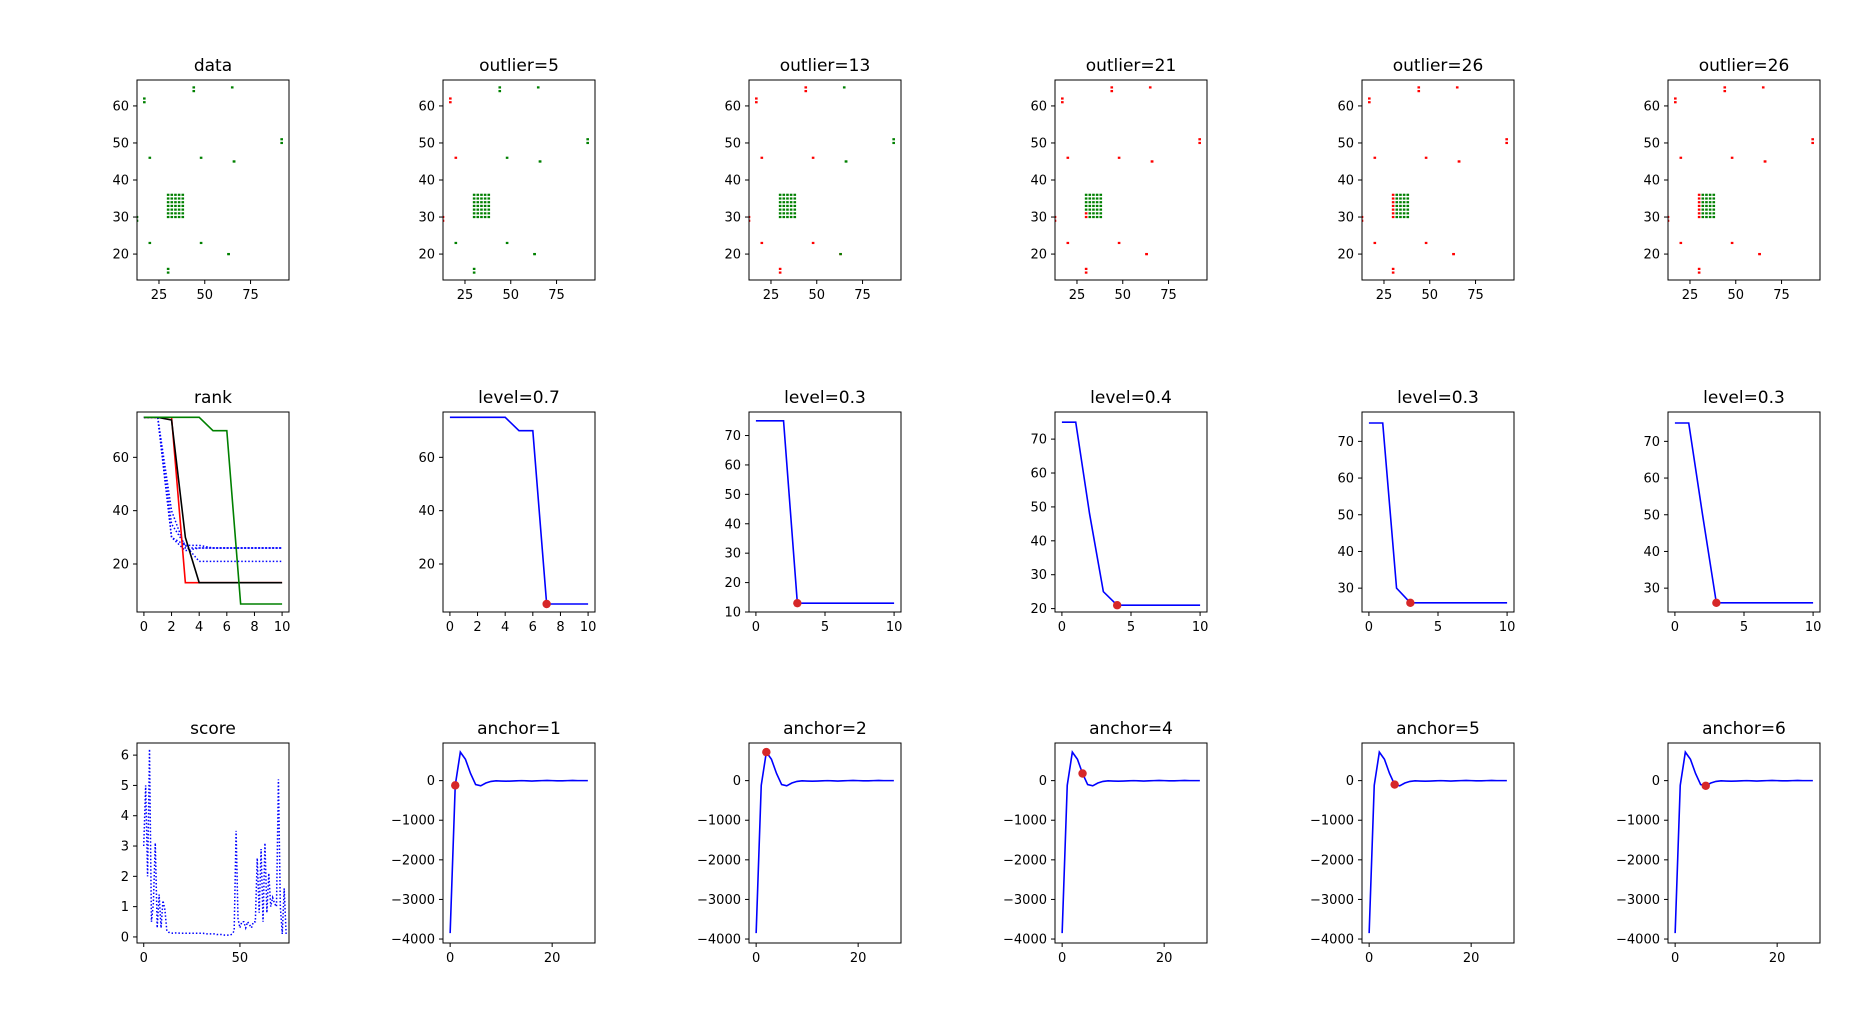  What do you see at coordinates (1350, 781) in the screenshot?
I see `y-tick-label: 0` at bounding box center [1350, 781].